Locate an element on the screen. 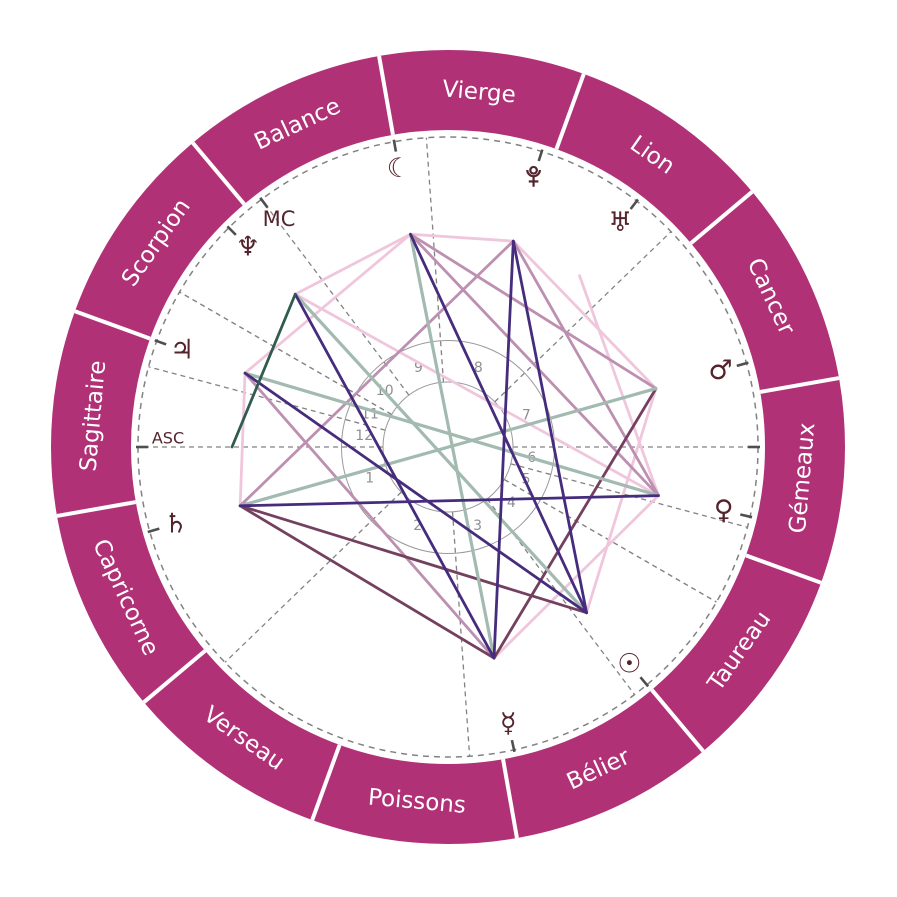 The width and height of the screenshot is (897, 897). axis-label-asc: ASC is located at coordinates (168, 438).